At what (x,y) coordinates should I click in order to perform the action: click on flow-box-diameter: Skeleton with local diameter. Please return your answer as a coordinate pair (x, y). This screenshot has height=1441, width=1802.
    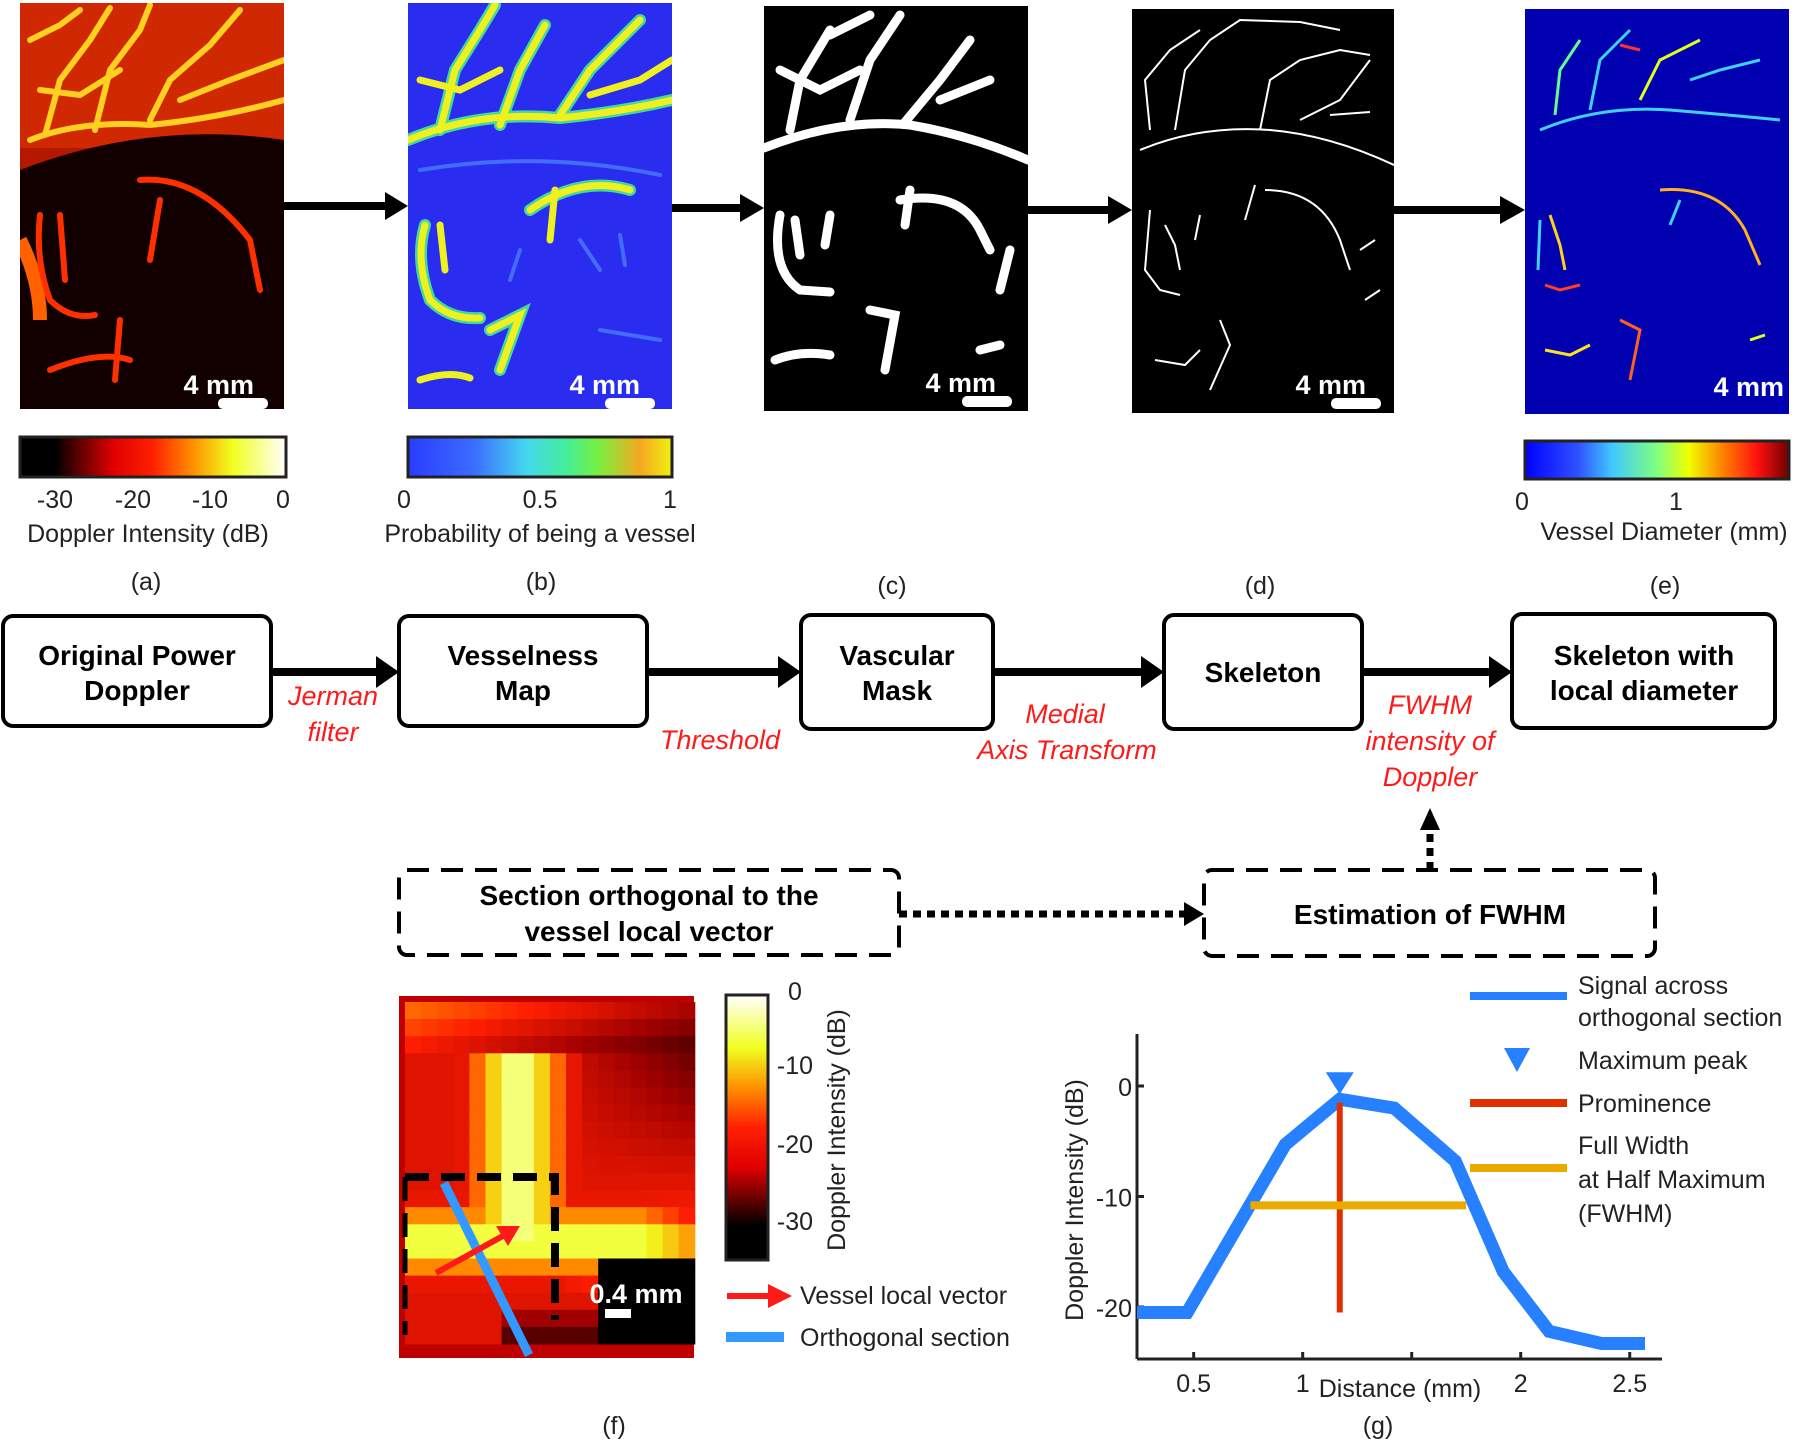
    Looking at the image, I should click on (1643, 671).